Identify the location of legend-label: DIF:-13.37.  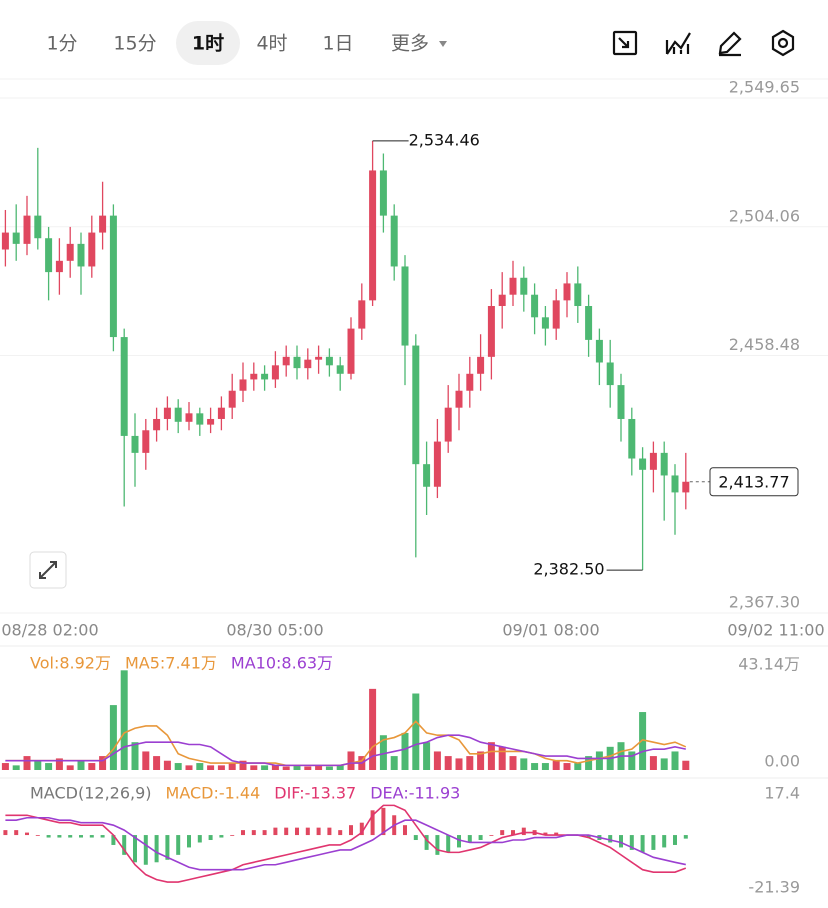
(315, 793).